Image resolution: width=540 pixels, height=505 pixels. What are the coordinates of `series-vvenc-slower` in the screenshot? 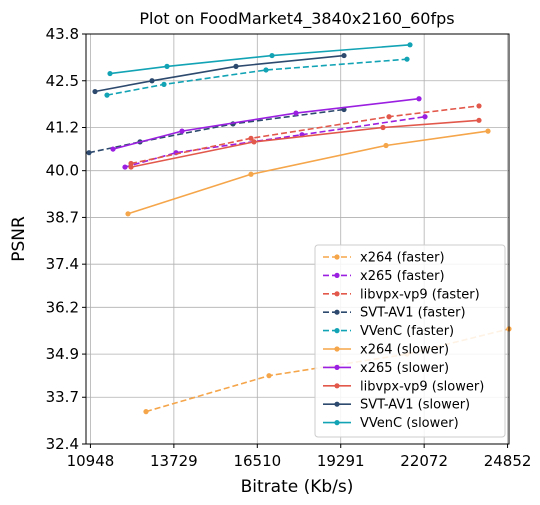 It's located at (260, 59).